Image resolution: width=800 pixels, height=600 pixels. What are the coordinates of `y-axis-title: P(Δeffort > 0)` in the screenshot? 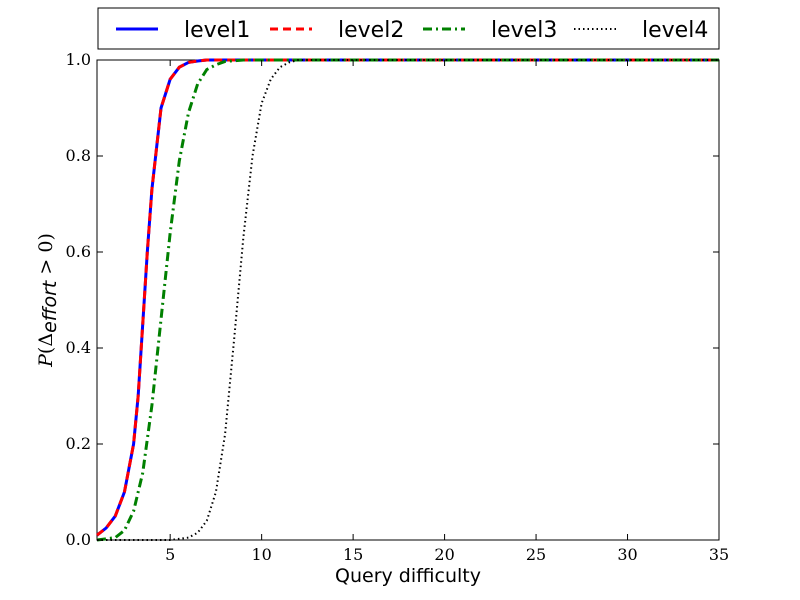 It's located at (48, 300).